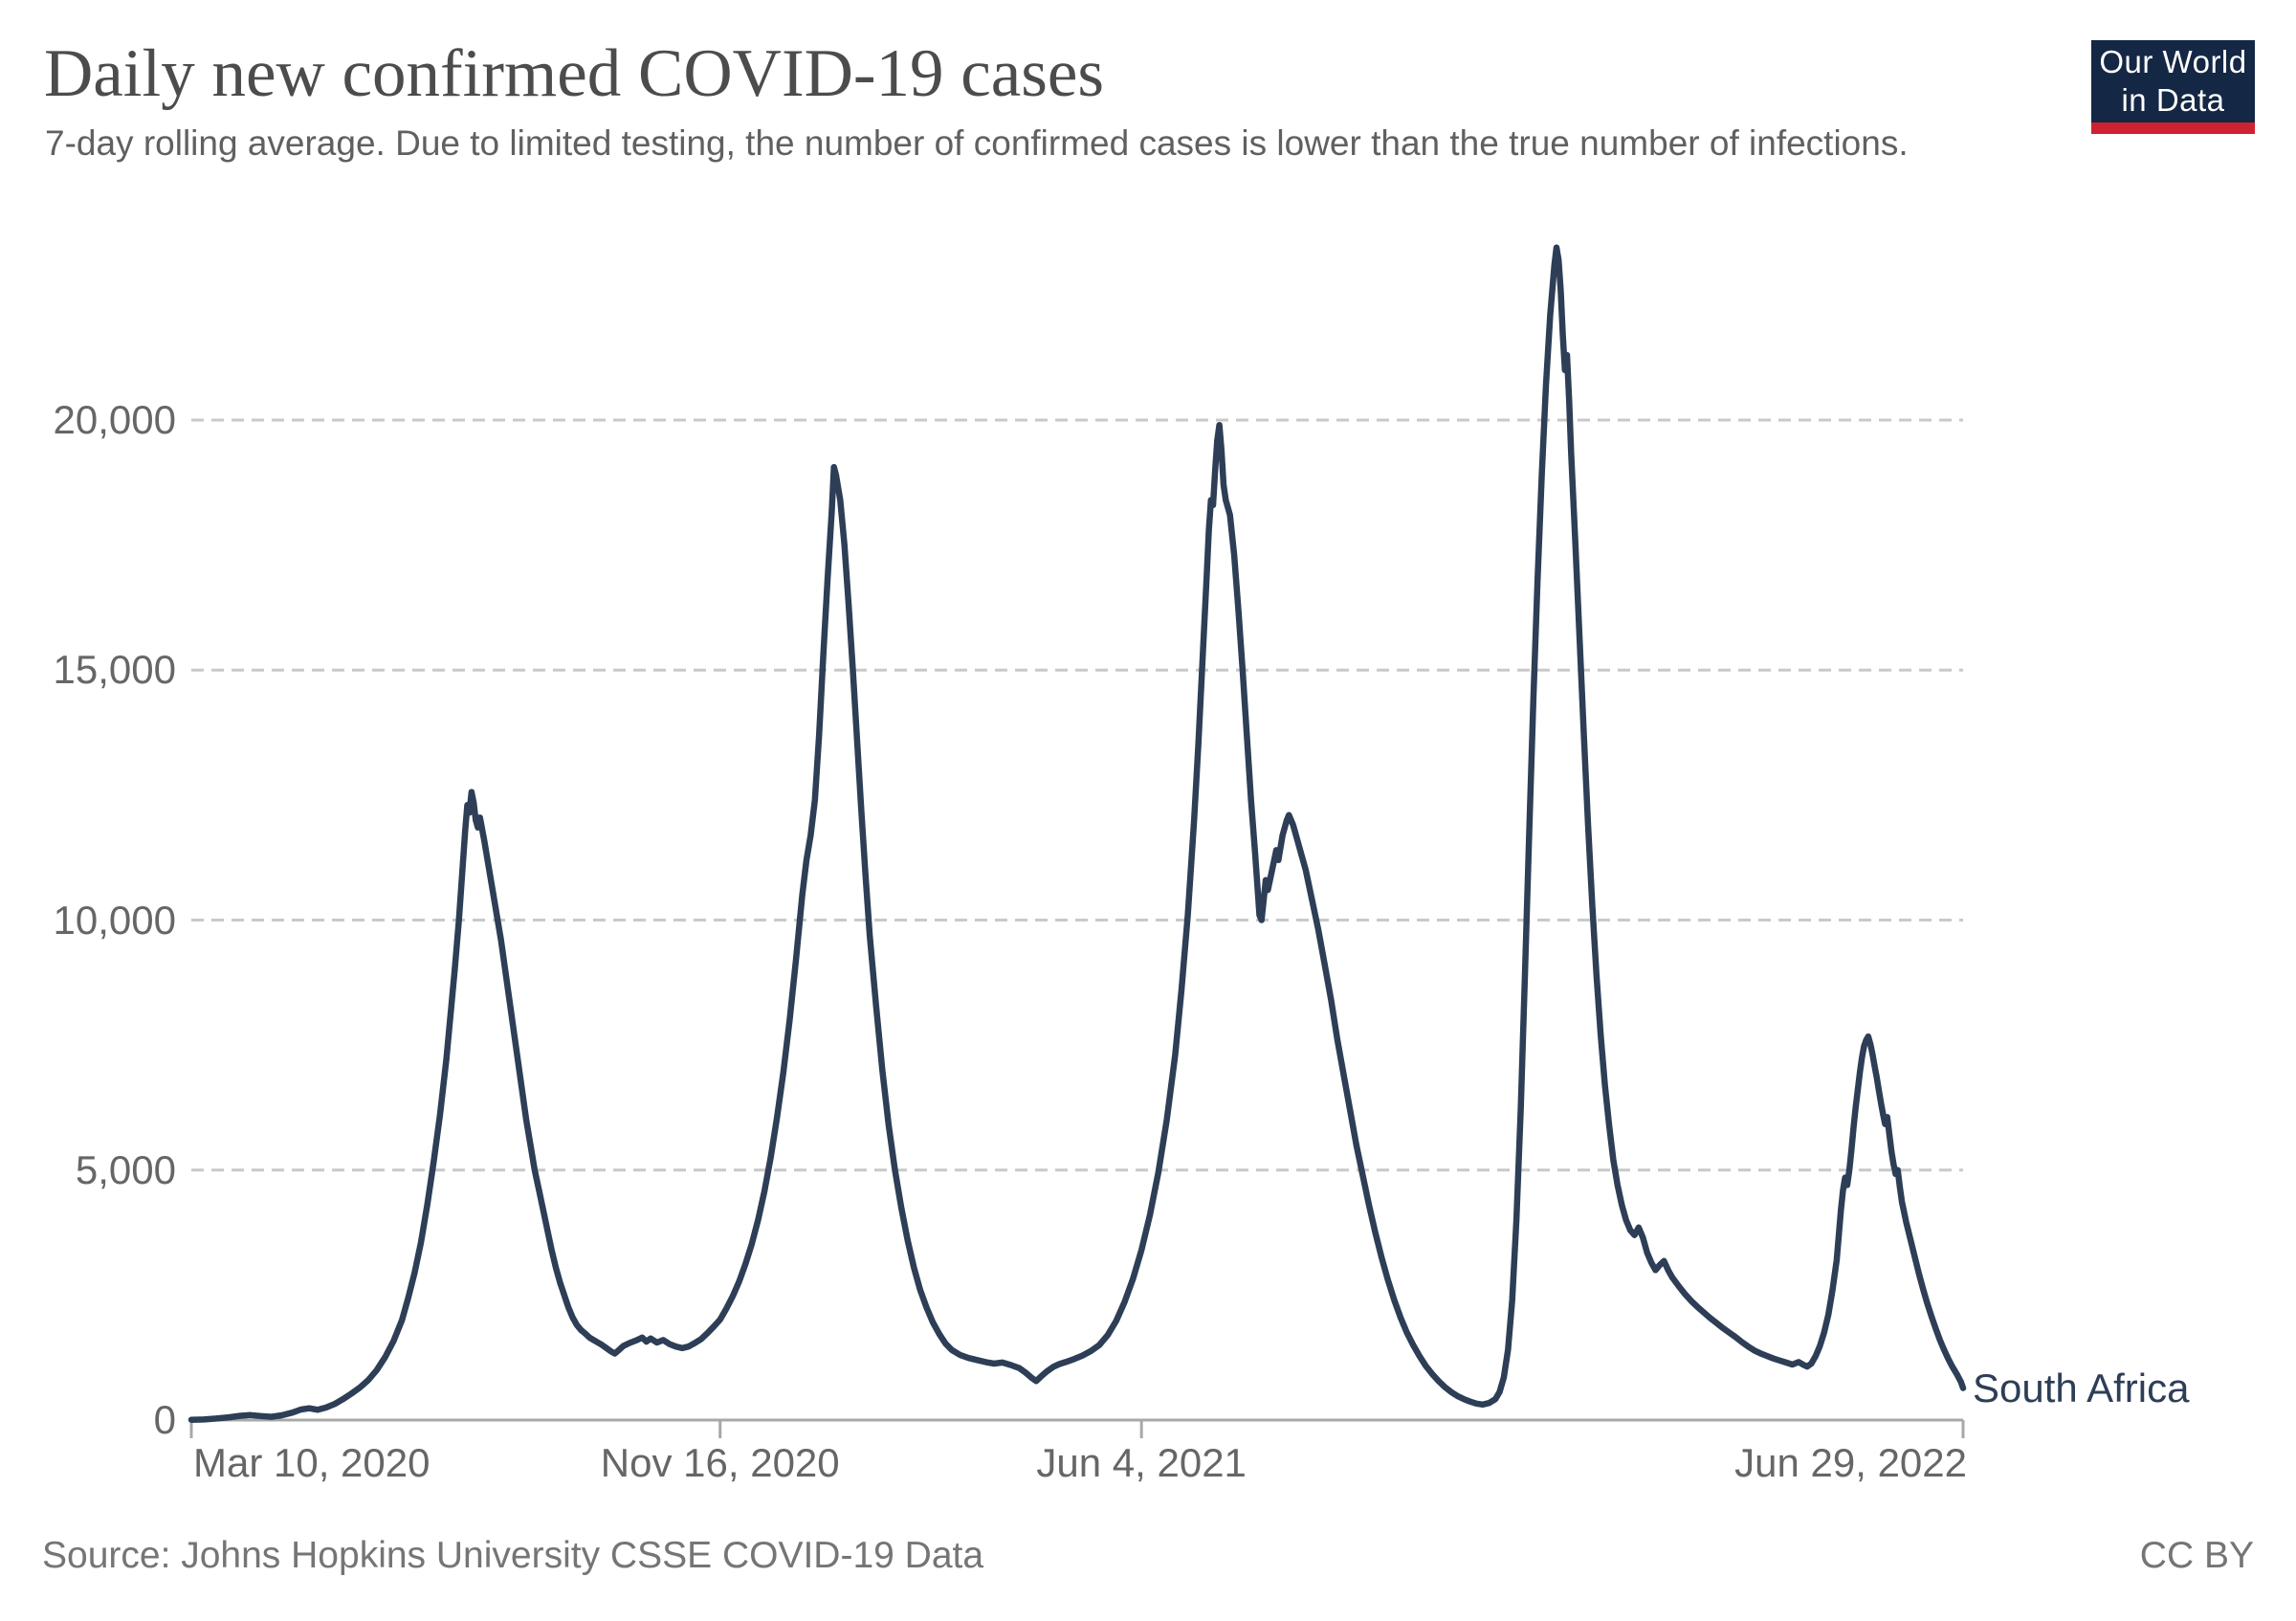  What do you see at coordinates (2173, 61) in the screenshot?
I see `owid-logo-line1: Our World` at bounding box center [2173, 61].